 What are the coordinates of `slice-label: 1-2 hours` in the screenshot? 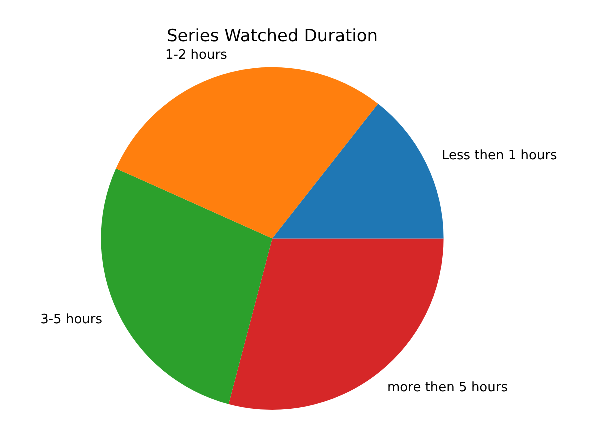 It's located at (196, 56).